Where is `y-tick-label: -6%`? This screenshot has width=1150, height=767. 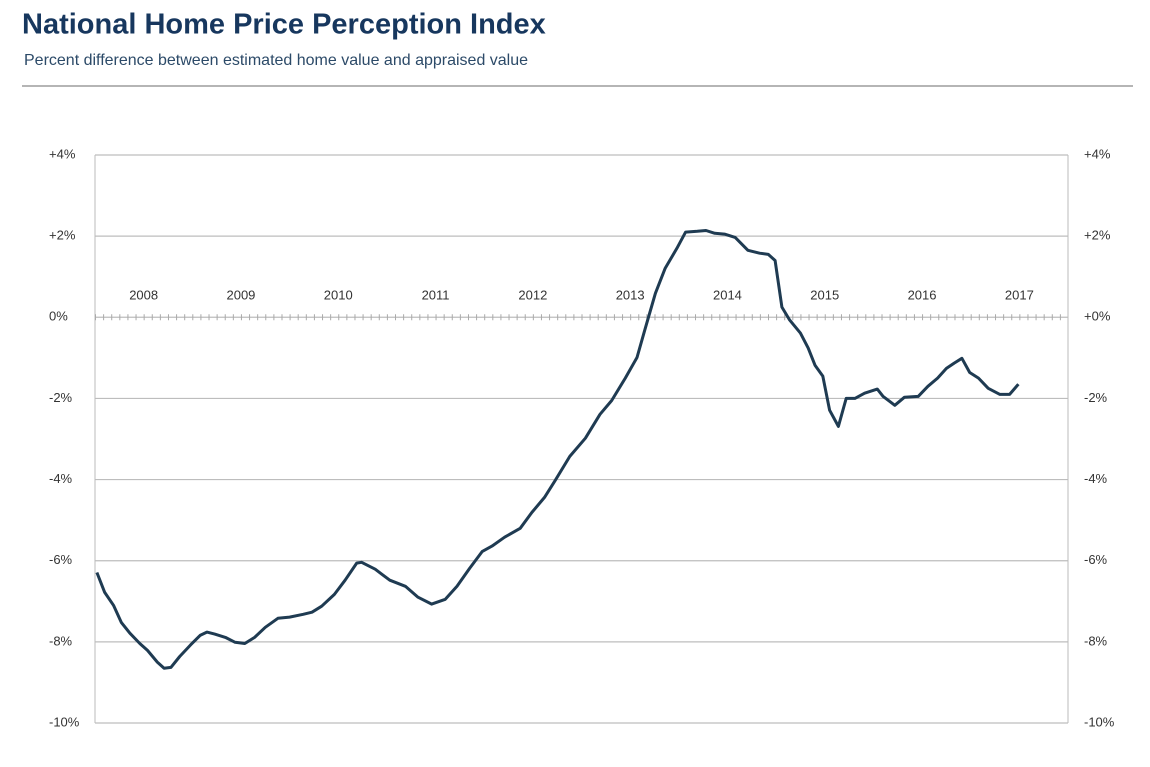 y-tick-label: -6% is located at coordinates (61, 559).